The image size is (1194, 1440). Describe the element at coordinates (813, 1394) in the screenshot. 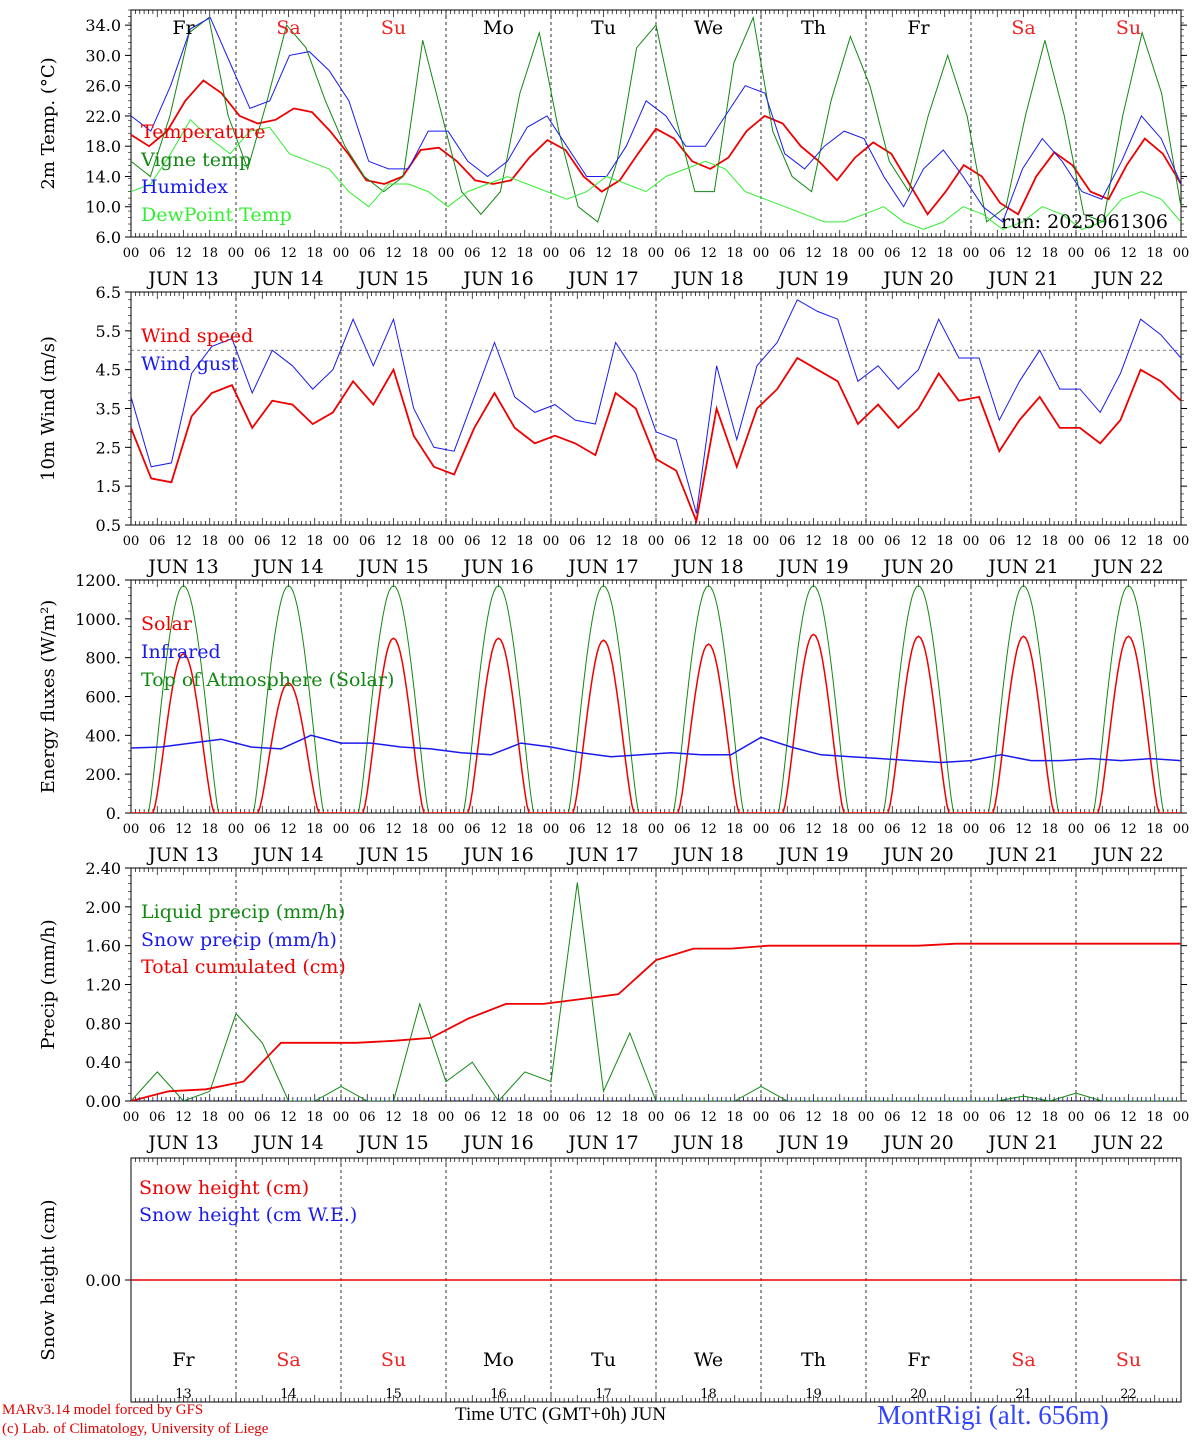

I see `day-number-label: 19` at that location.